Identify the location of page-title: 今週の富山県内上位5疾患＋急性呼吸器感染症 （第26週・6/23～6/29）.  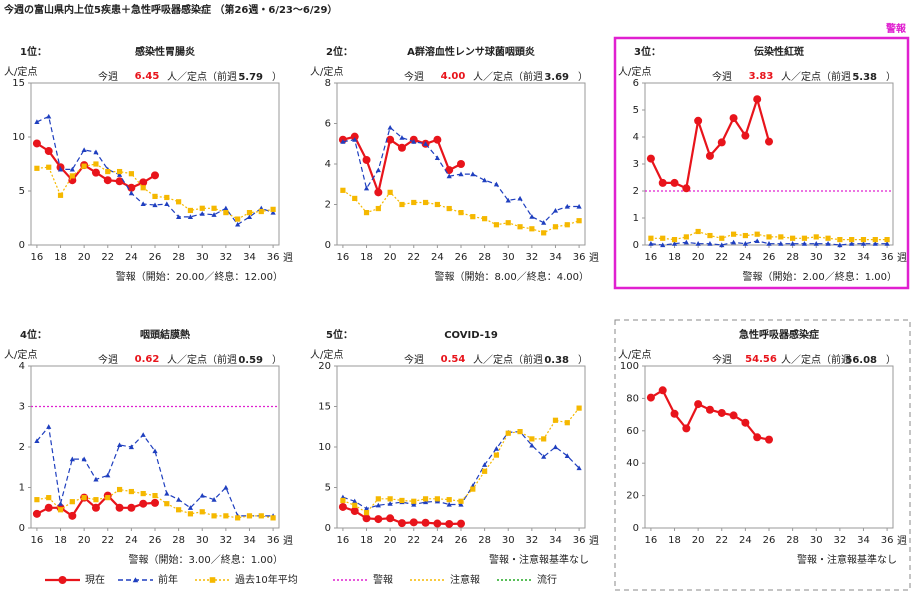
(170, 9).